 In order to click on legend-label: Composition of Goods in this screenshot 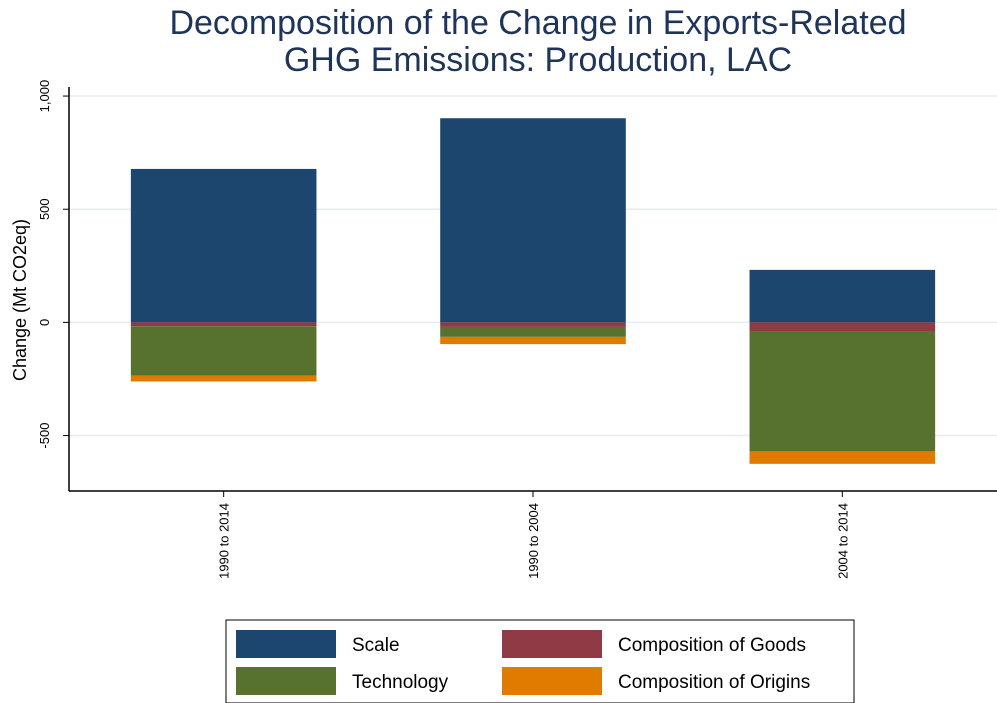, I will do `click(712, 645)`.